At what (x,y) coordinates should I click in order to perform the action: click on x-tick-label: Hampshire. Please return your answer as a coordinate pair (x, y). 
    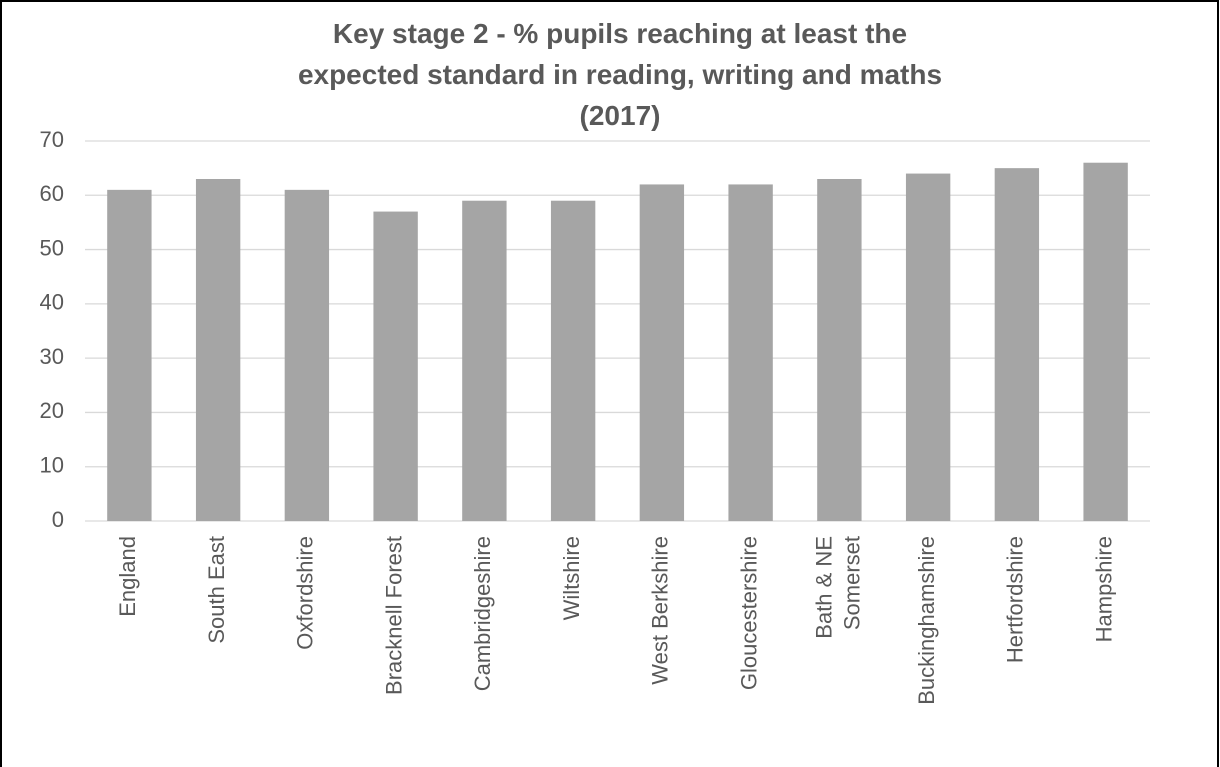
    Looking at the image, I should click on (1103, 589).